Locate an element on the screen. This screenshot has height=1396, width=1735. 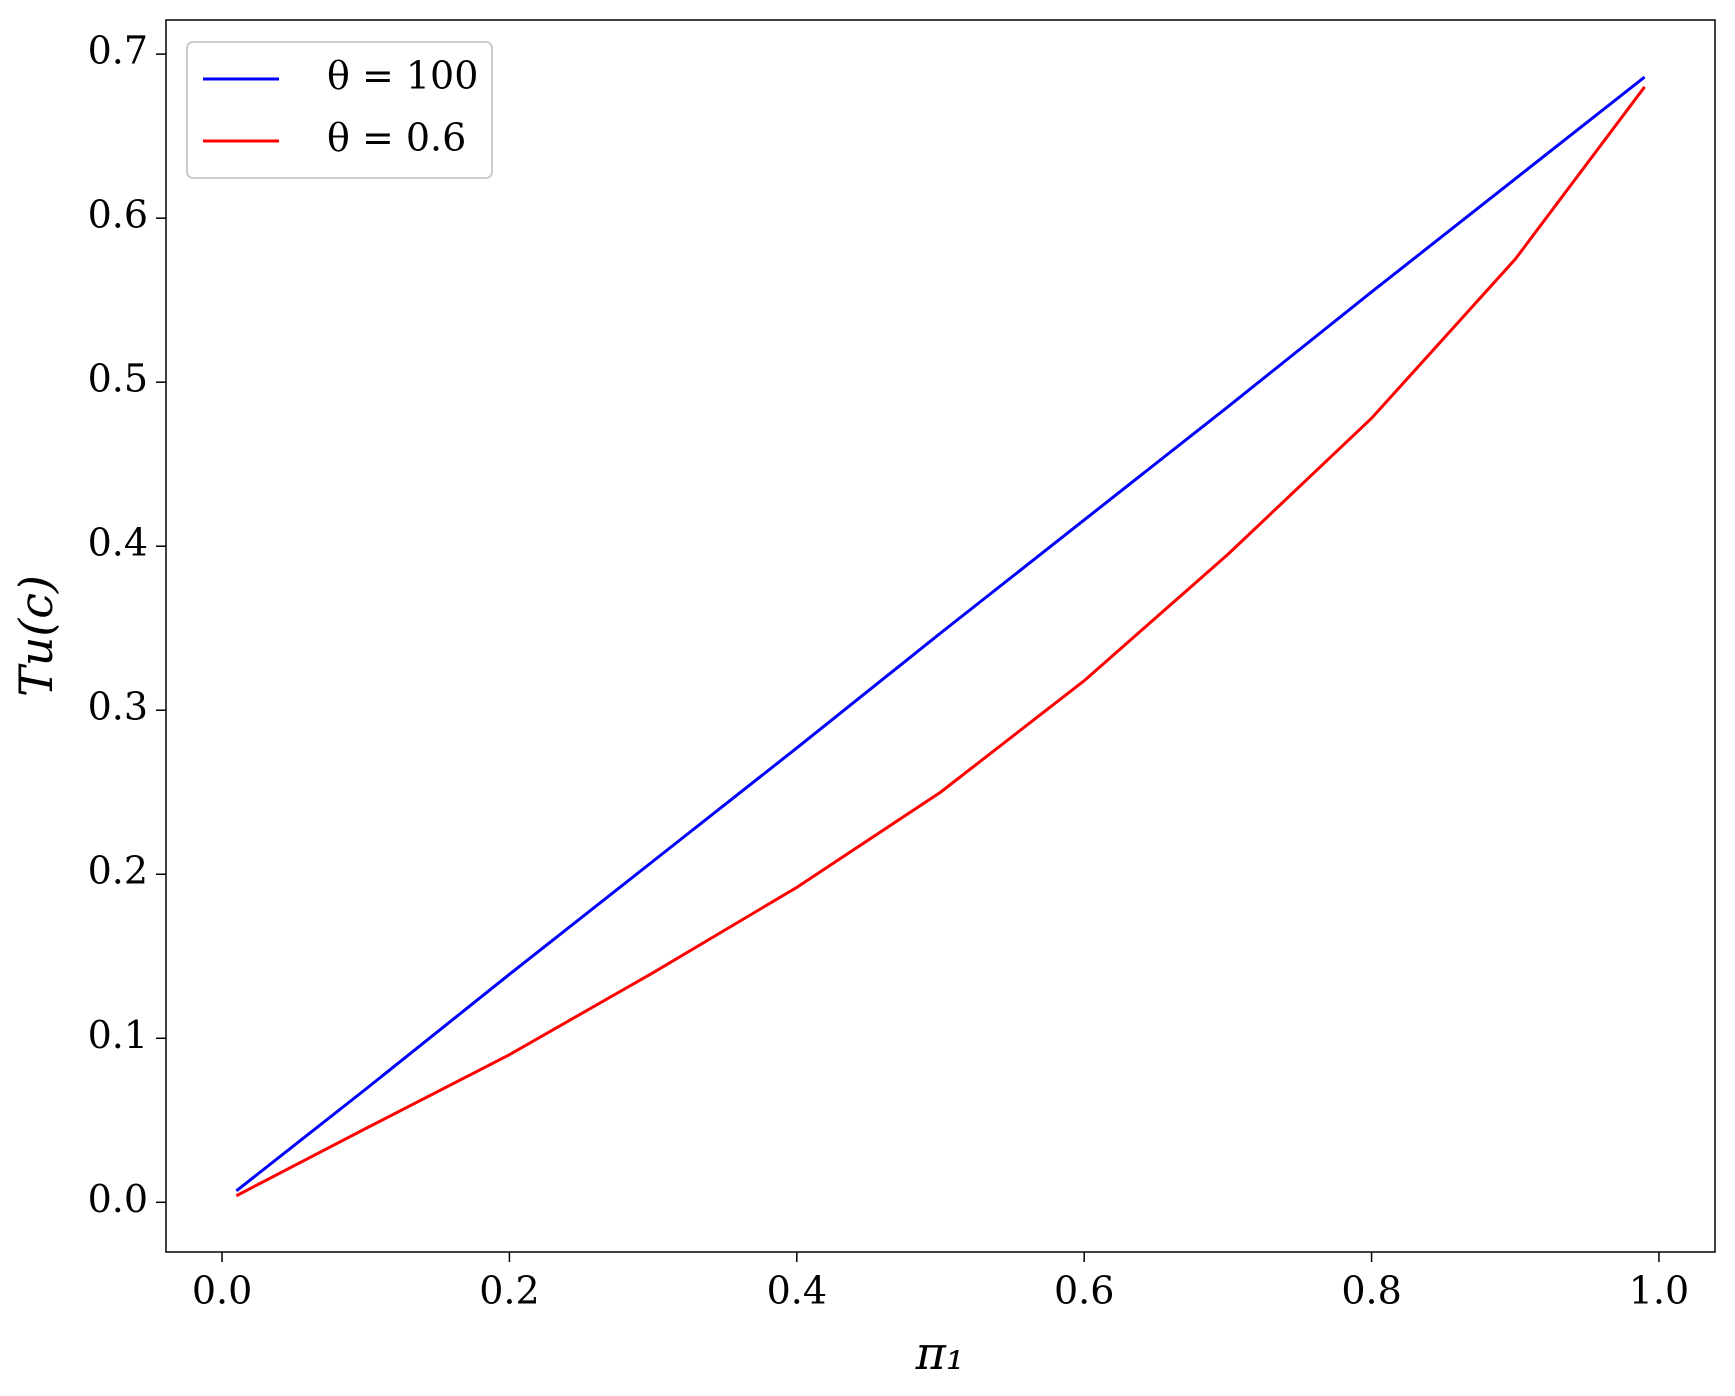
y-tick-label: 0.4 is located at coordinates (118, 543).